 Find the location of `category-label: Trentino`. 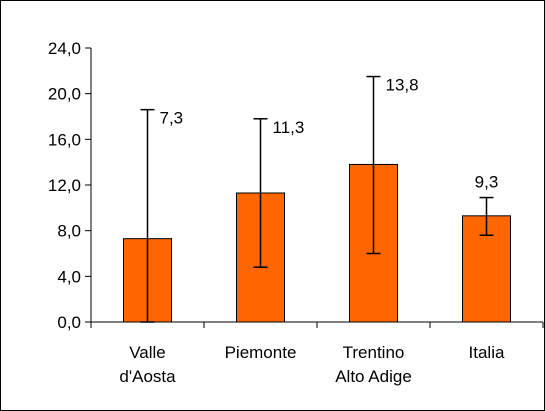

category-label: Trentino is located at coordinates (374, 352).